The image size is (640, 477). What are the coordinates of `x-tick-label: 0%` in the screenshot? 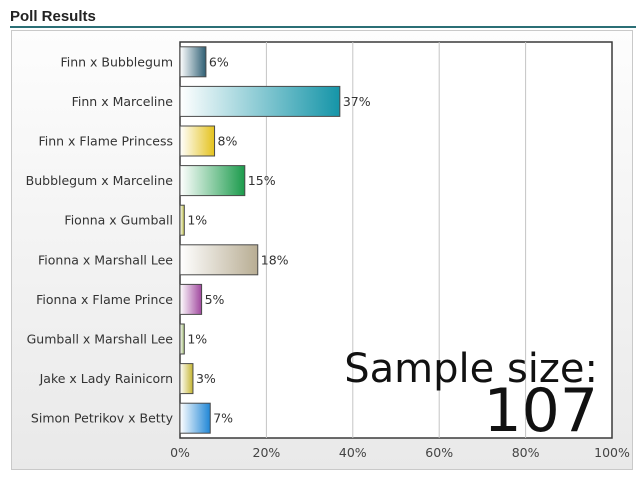 It's located at (180, 452).